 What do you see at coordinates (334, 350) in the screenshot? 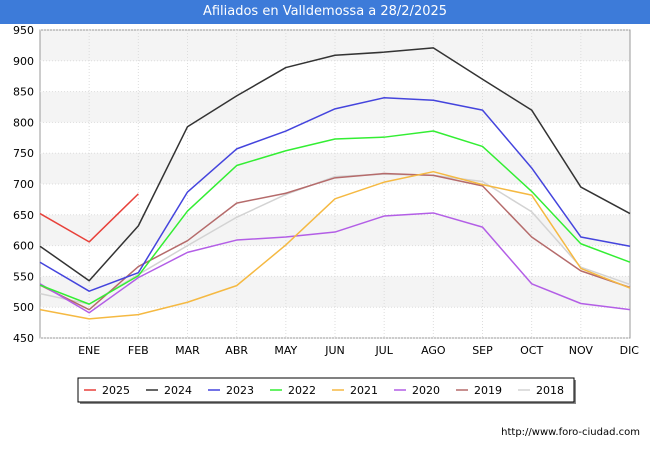
I see `x-tick-label: JUN` at bounding box center [334, 350].